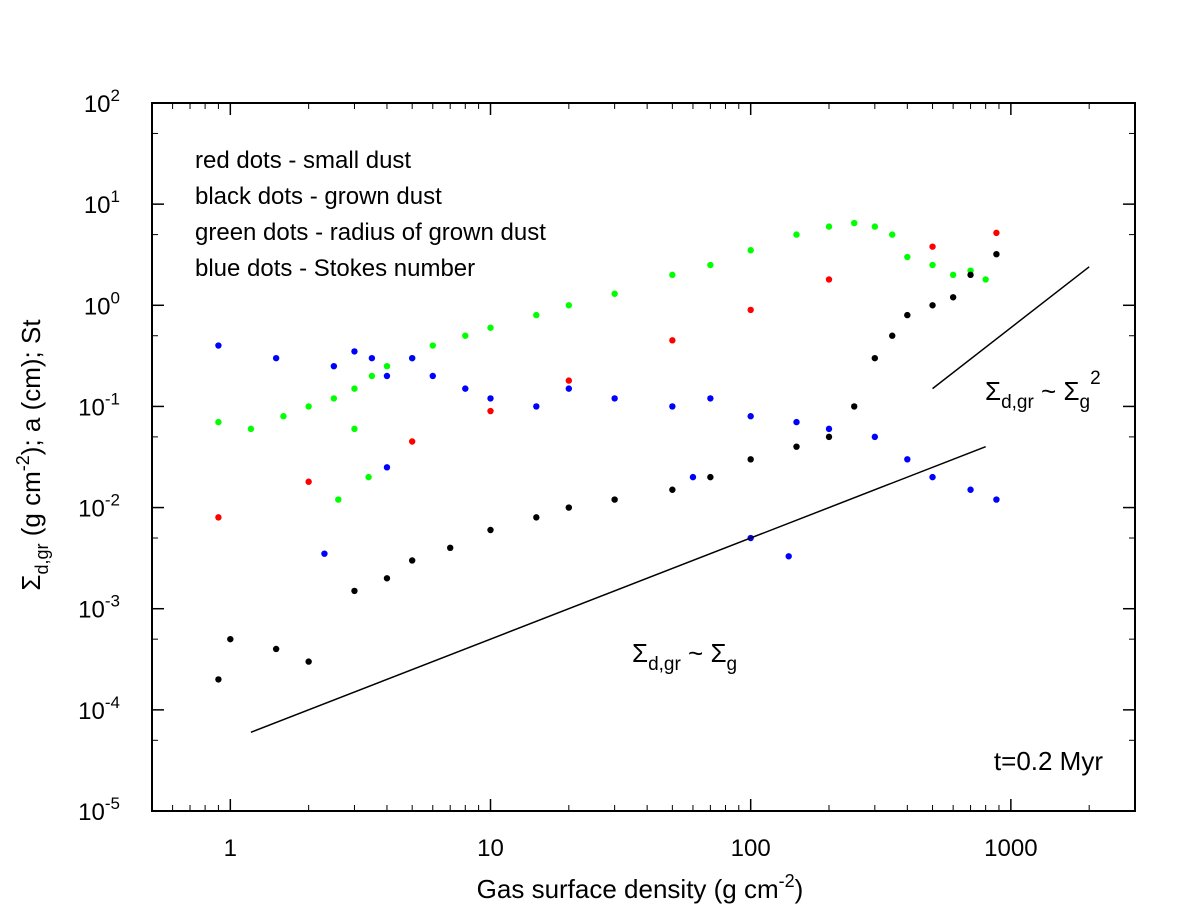 This screenshot has width=1201, height=913. I want to click on y-tick-label: 10⁻¹, so click(99, 405).